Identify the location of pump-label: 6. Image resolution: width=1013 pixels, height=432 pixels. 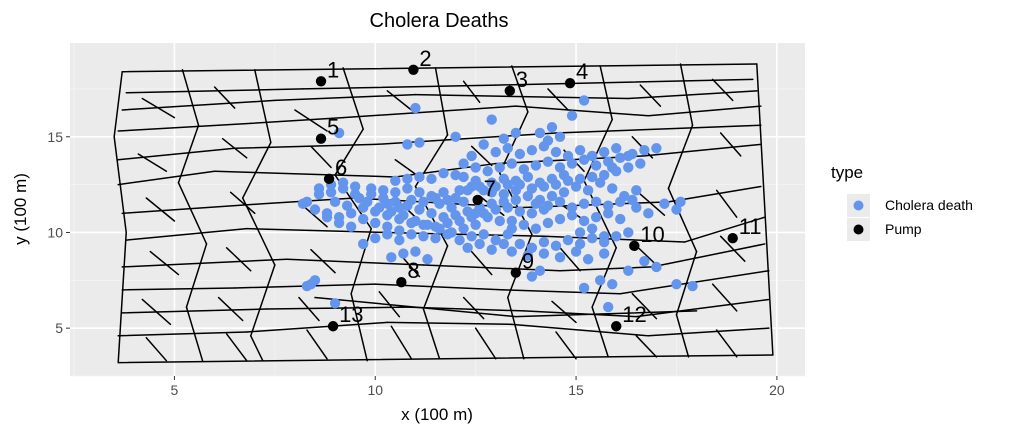
(341, 167).